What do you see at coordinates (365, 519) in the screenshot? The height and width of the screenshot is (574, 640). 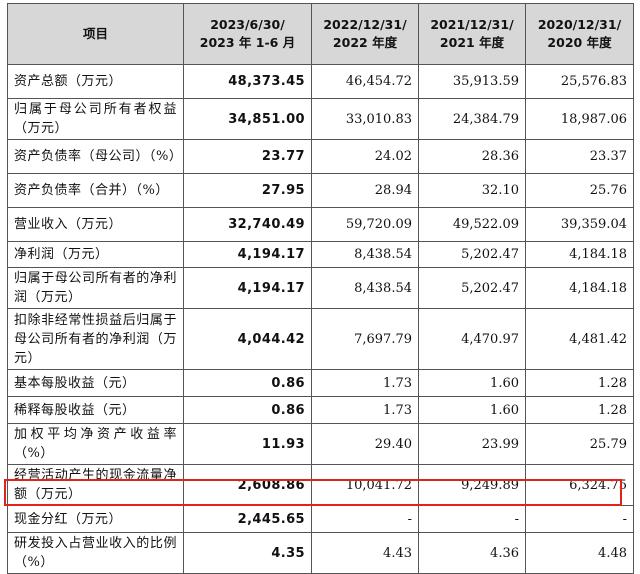 I see `cell-2022: -` at bounding box center [365, 519].